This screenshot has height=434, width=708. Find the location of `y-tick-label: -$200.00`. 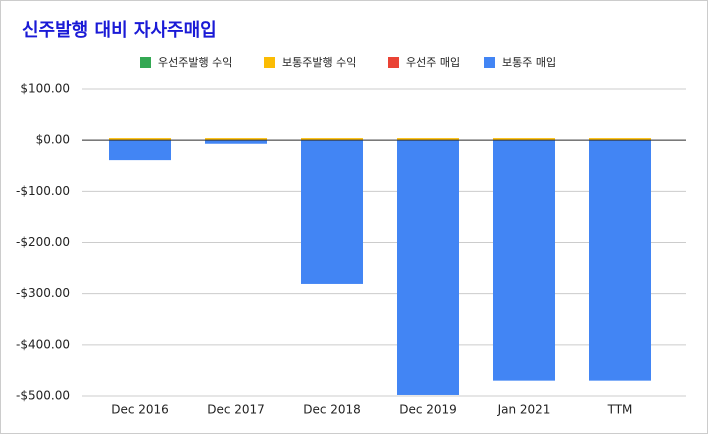

y-tick-label: -$200.00 is located at coordinates (43, 242).